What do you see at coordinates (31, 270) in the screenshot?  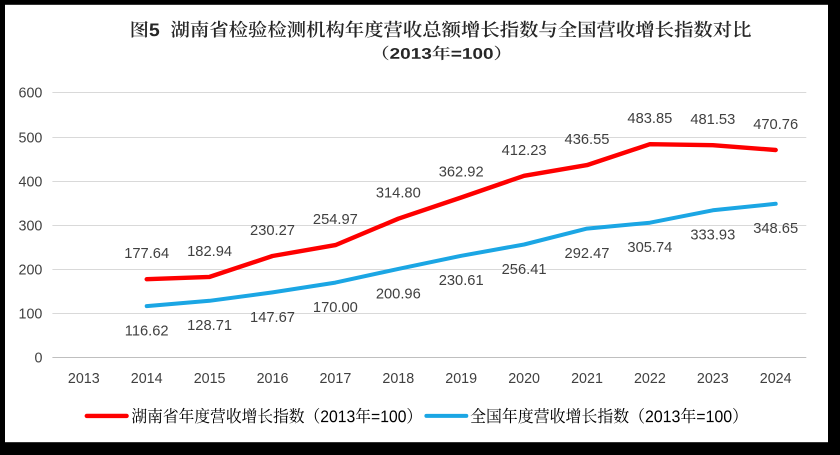 I see `svg-text: 200` at bounding box center [31, 270].